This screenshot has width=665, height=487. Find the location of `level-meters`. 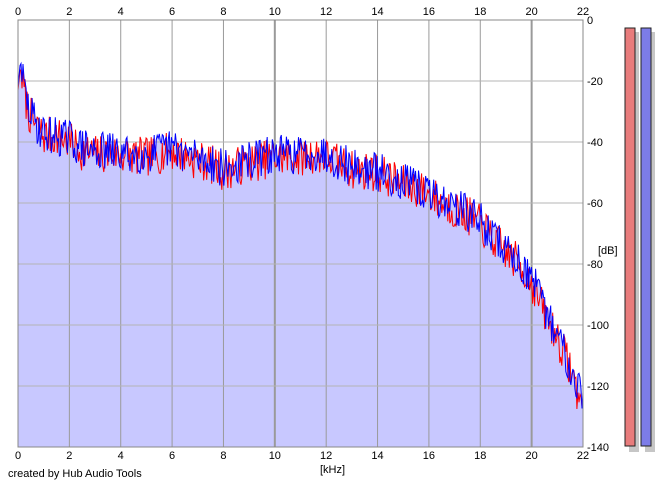

level-meters is located at coordinates (639, 239).